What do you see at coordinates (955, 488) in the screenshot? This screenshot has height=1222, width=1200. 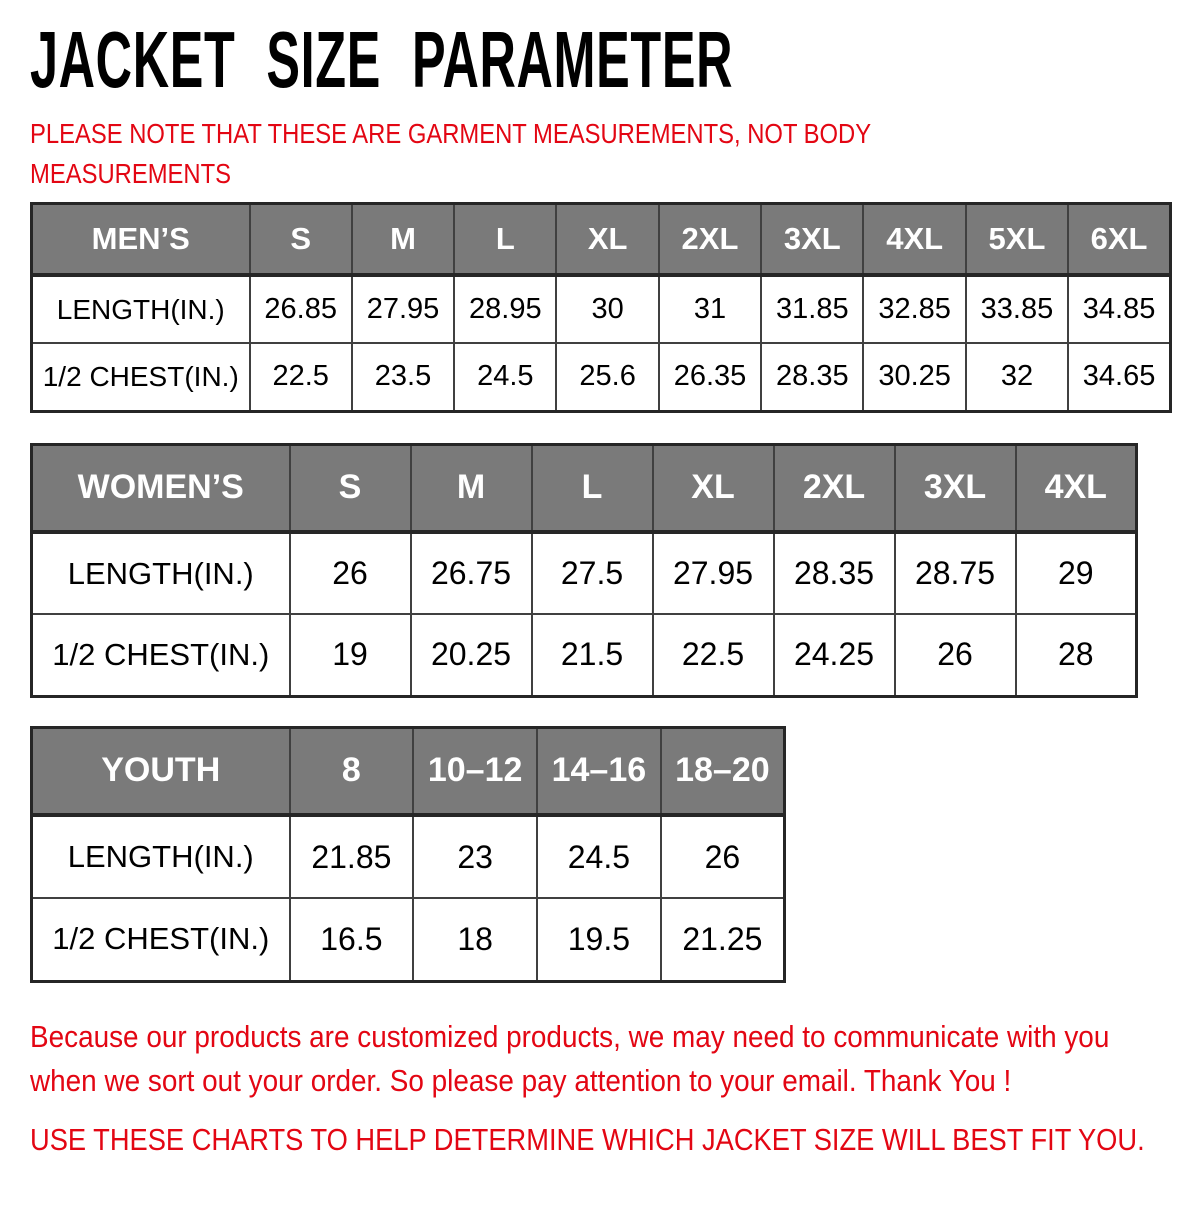 I see `womens-size-header: 3XL` at bounding box center [955, 488].